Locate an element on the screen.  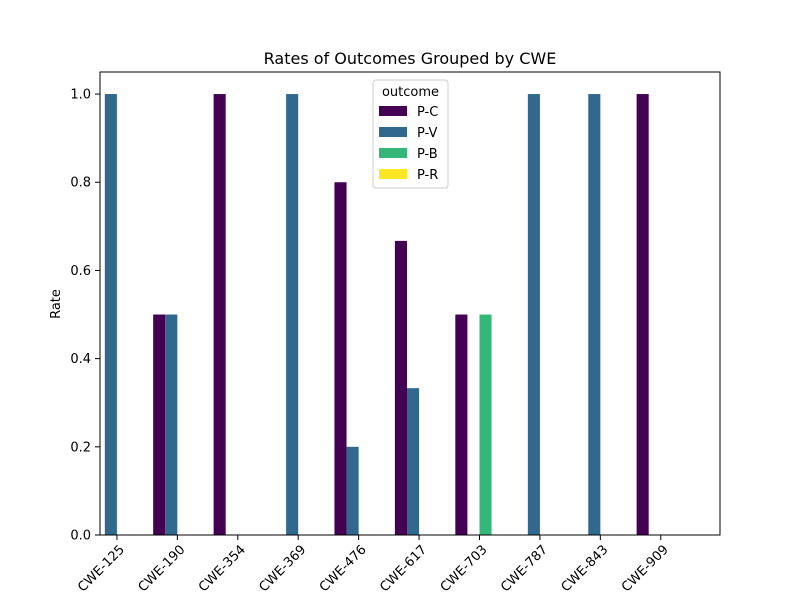
bar-cwe-190-p-v is located at coordinates (171, 424).